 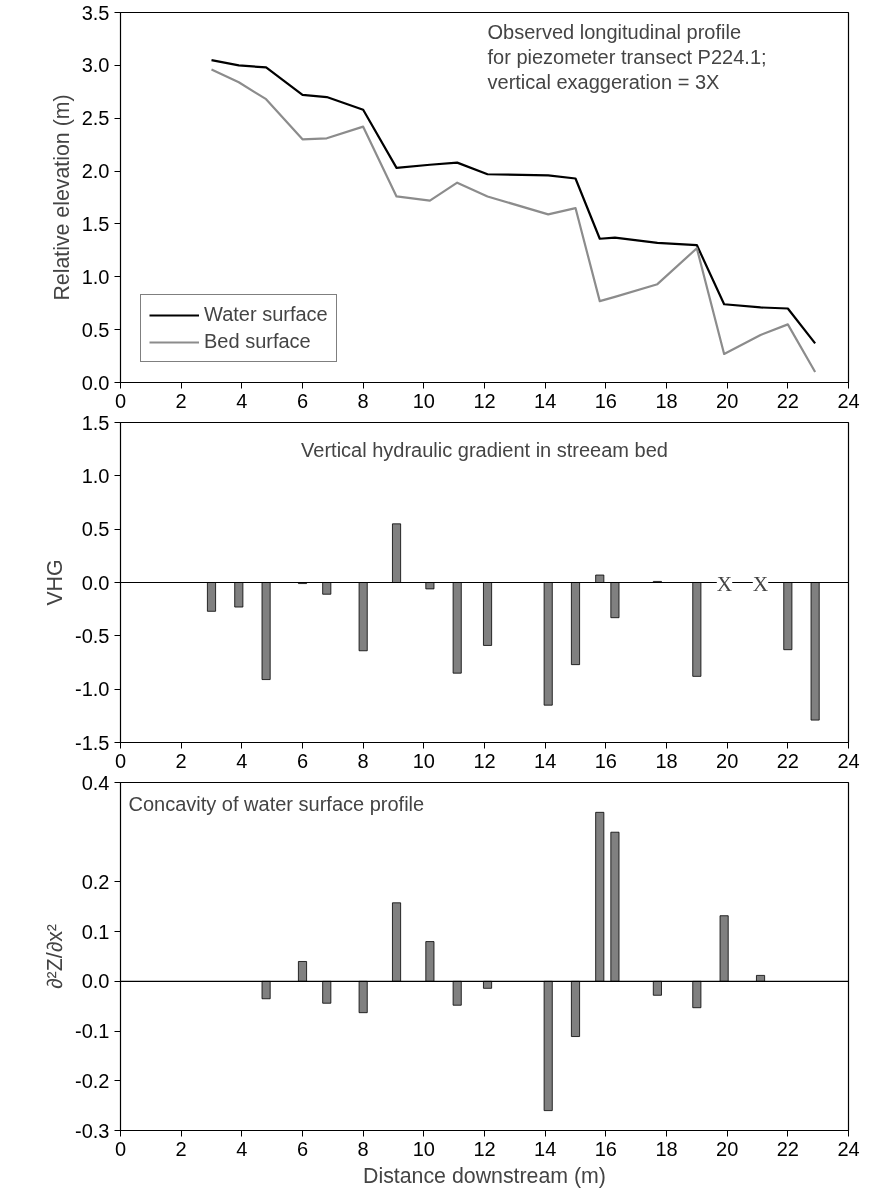 I want to click on y-axis-title: ∂²Z/∂x², so click(x=55, y=956).